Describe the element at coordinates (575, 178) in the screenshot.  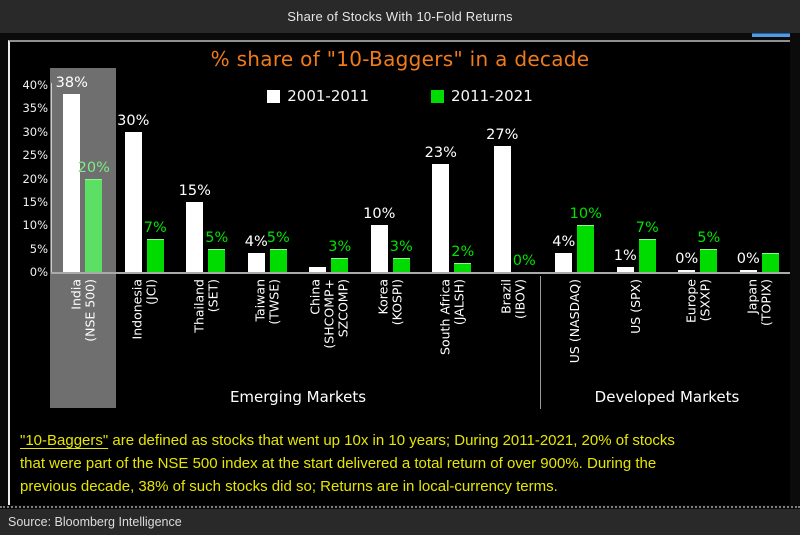
I see `category-us-nasdaq-: 4% 10%` at that location.